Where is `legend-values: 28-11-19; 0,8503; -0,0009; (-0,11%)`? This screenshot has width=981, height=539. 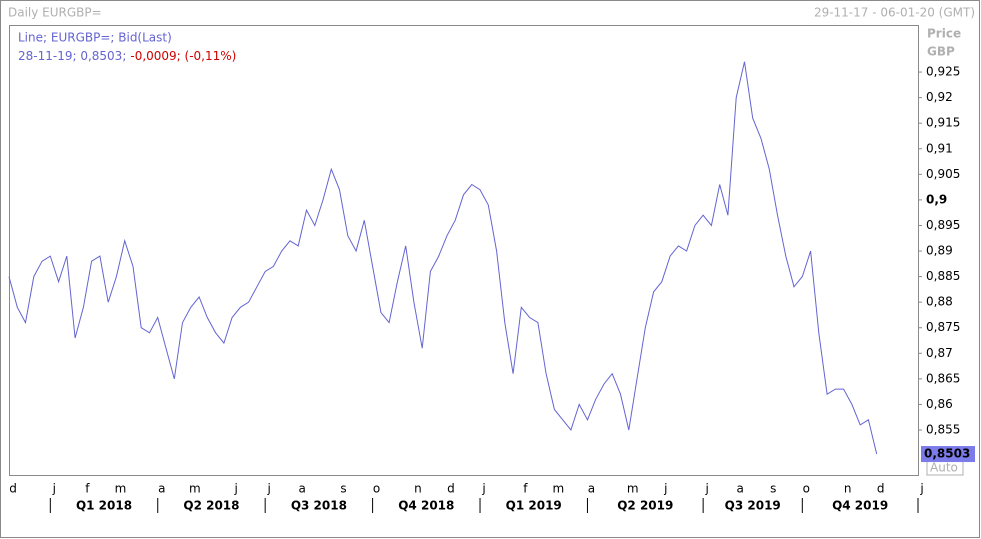 legend-values: 28-11-19; 0,8503; -0,0009; (-0,11%) is located at coordinates (127, 56).